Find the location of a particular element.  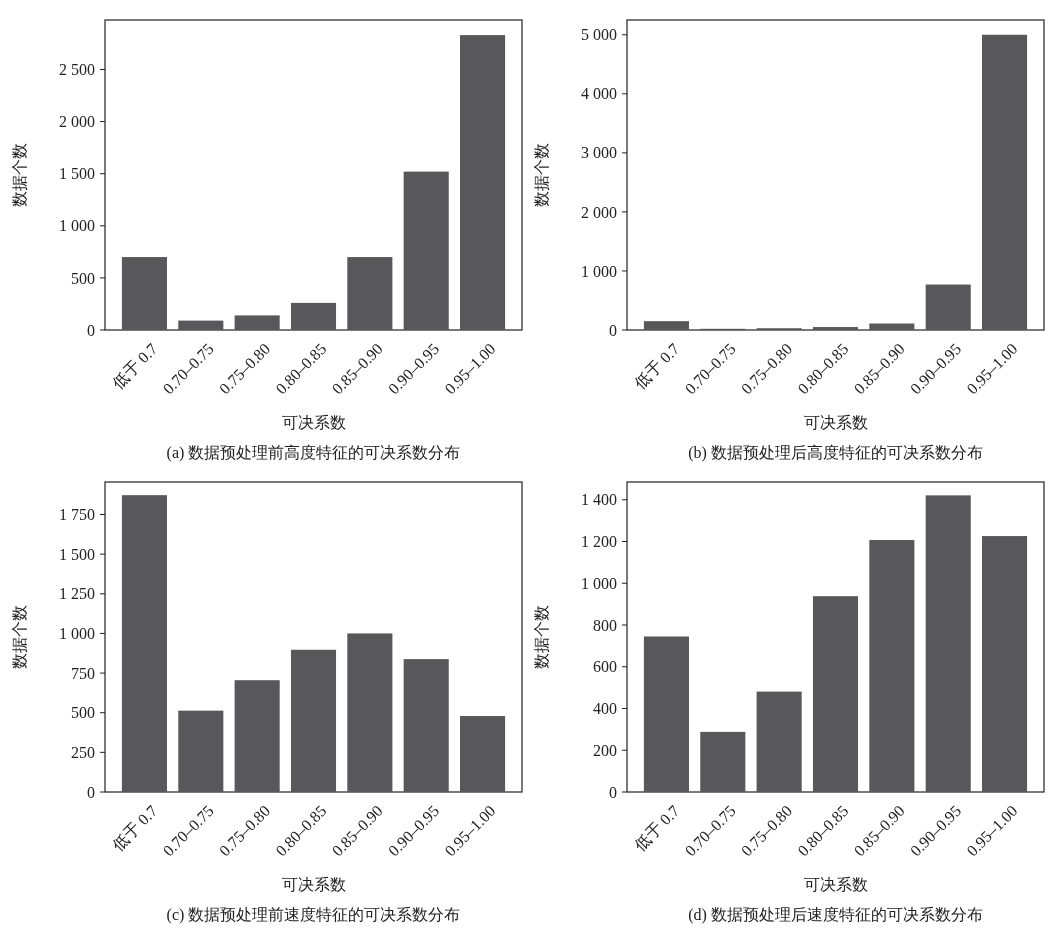

y-tick-label: 800 is located at coordinates (605, 625).